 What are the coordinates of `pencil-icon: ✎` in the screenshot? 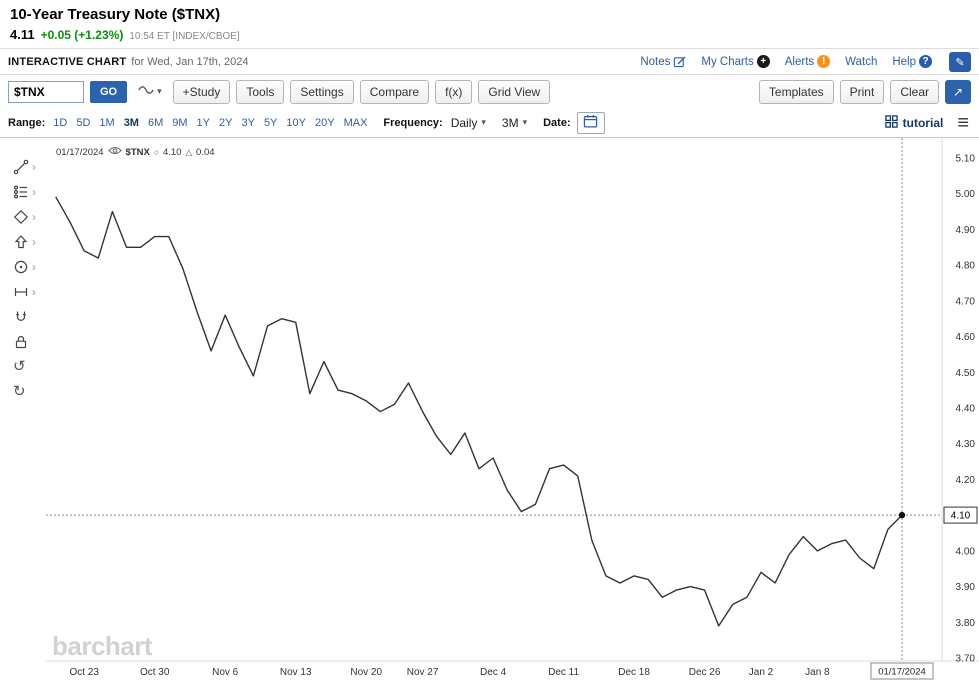 It's located at (960, 62).